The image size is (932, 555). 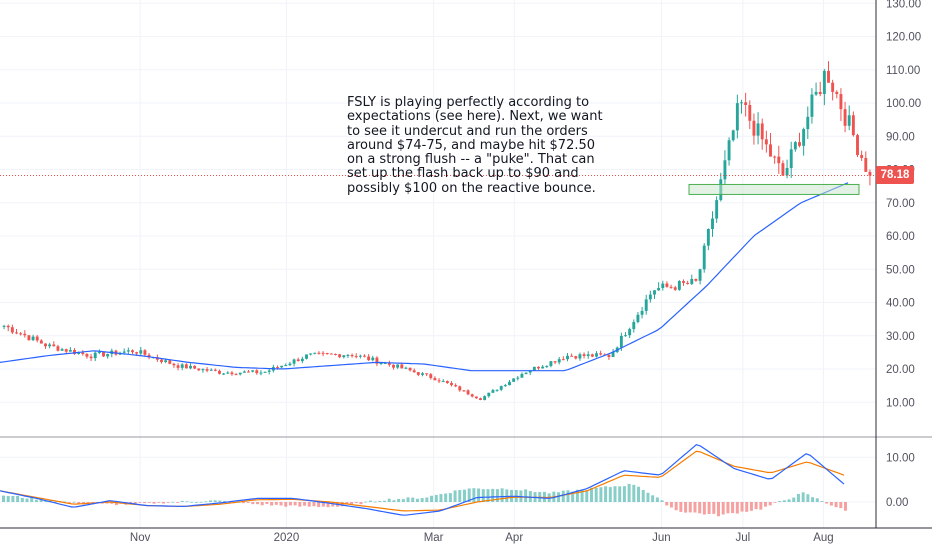 What do you see at coordinates (900, 204) in the screenshot?
I see `price-tick-label: 70.00` at bounding box center [900, 204].